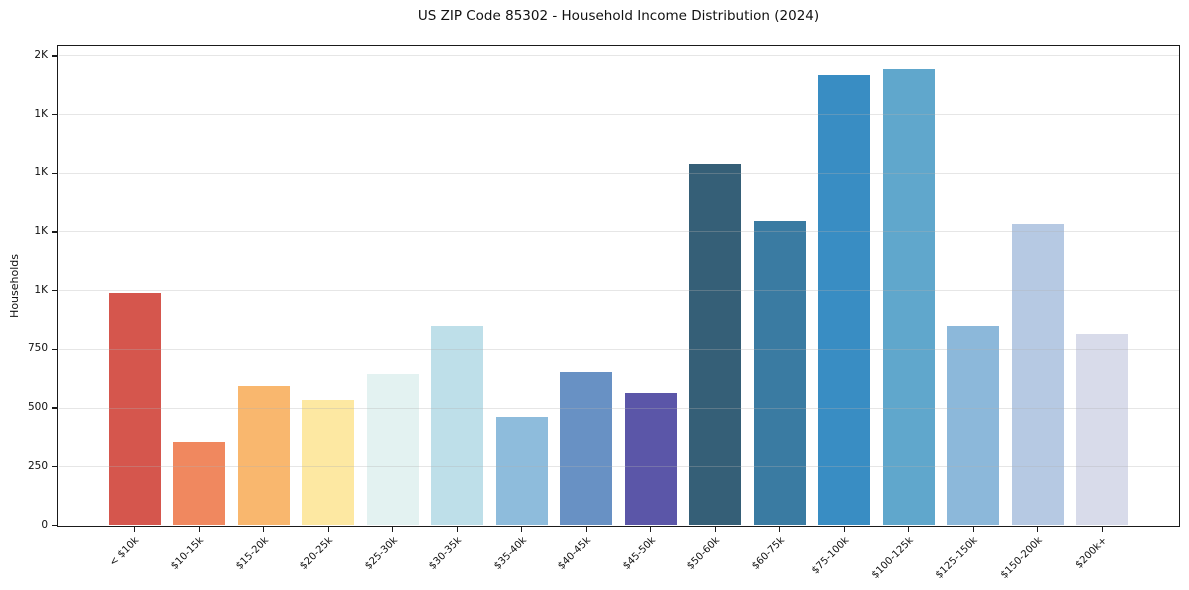 This screenshot has width=1189, height=590. Describe the element at coordinates (892, 558) in the screenshot. I see `x-tick-label: $100-125k` at that location.